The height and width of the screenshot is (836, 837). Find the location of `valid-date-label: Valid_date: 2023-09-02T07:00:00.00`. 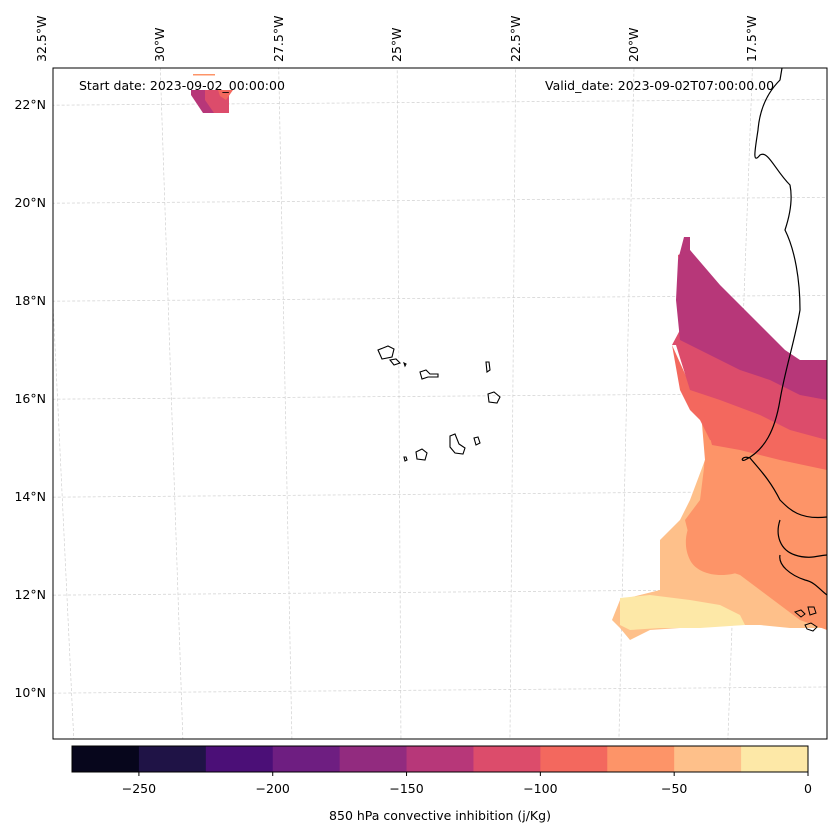

valid-date-label: Valid_date: 2023-09-02T07:00:00.00 is located at coordinates (660, 85).